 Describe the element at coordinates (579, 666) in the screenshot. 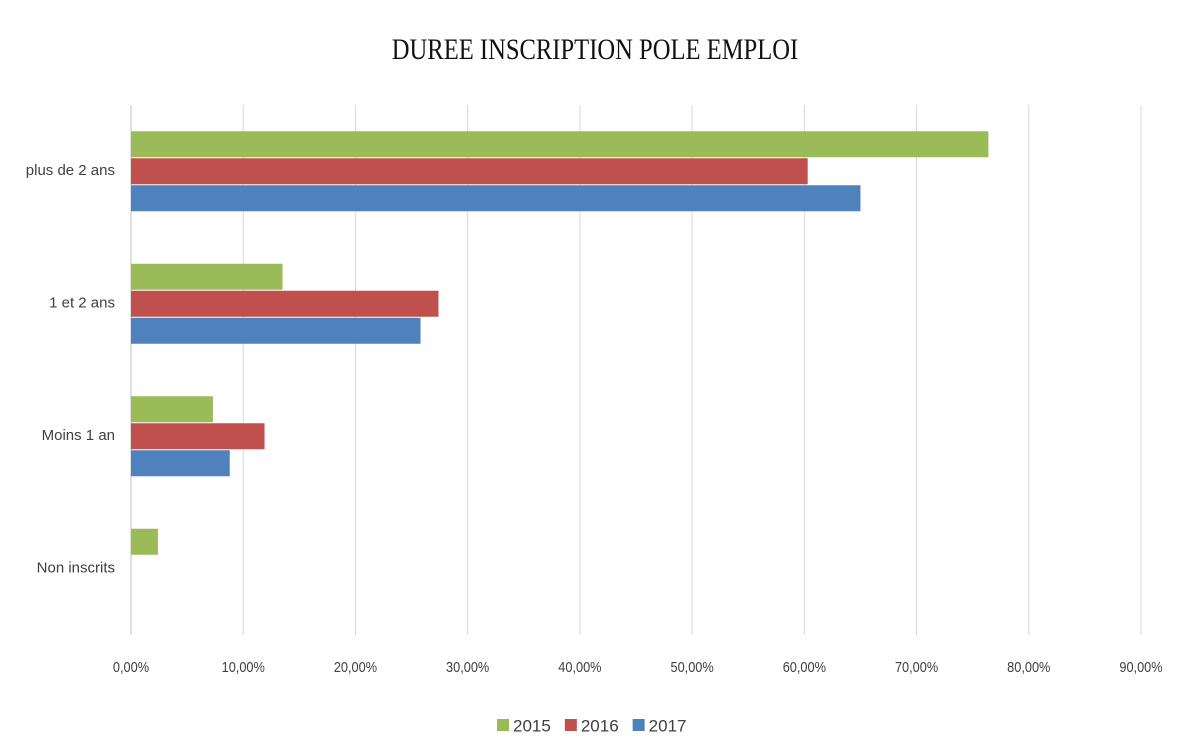

I see `x-tick-label: 40,00%` at that location.